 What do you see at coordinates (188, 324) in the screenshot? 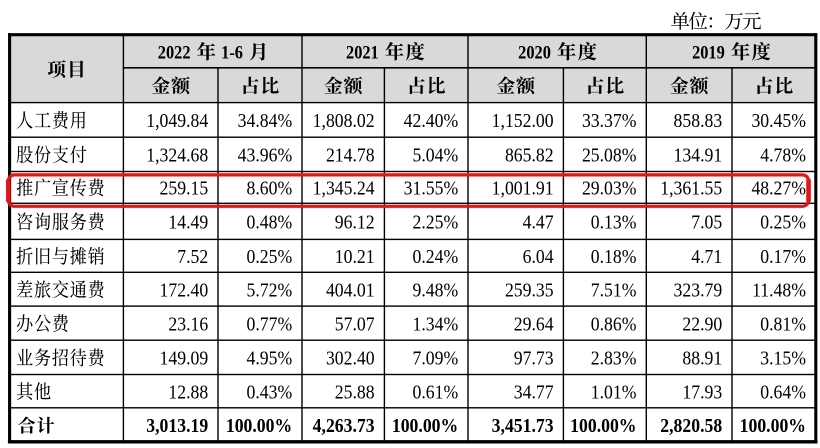
I see `svg-text: 23.16` at bounding box center [188, 324].